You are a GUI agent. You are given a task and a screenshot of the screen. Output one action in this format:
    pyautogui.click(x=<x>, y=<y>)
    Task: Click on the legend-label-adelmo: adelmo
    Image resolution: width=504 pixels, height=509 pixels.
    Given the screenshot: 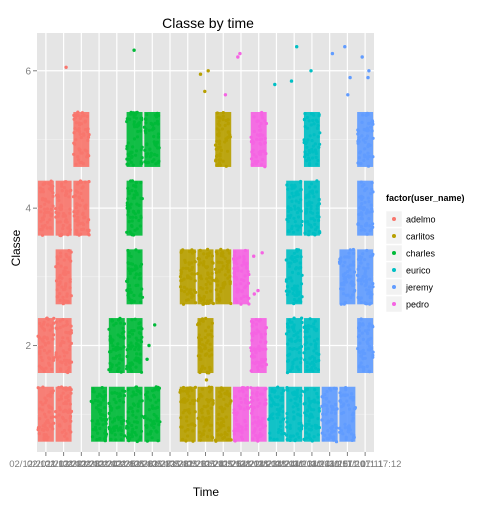 What is the action you would take?
    pyautogui.click(x=421, y=220)
    